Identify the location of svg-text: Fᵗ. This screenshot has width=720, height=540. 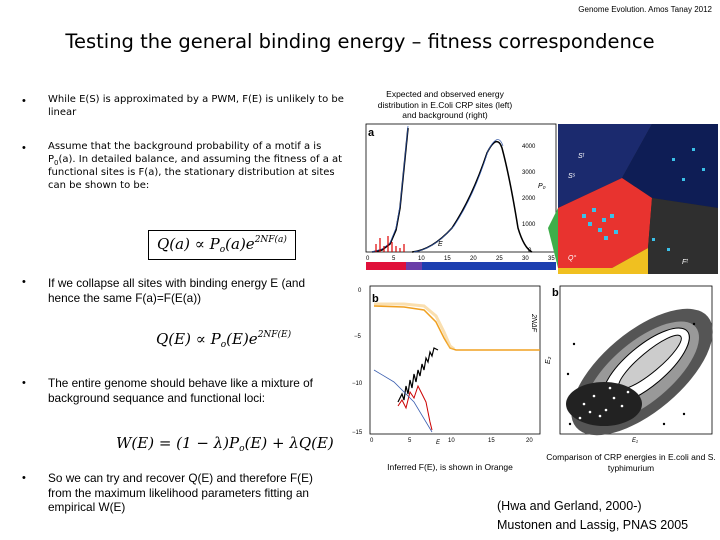
(685, 262).